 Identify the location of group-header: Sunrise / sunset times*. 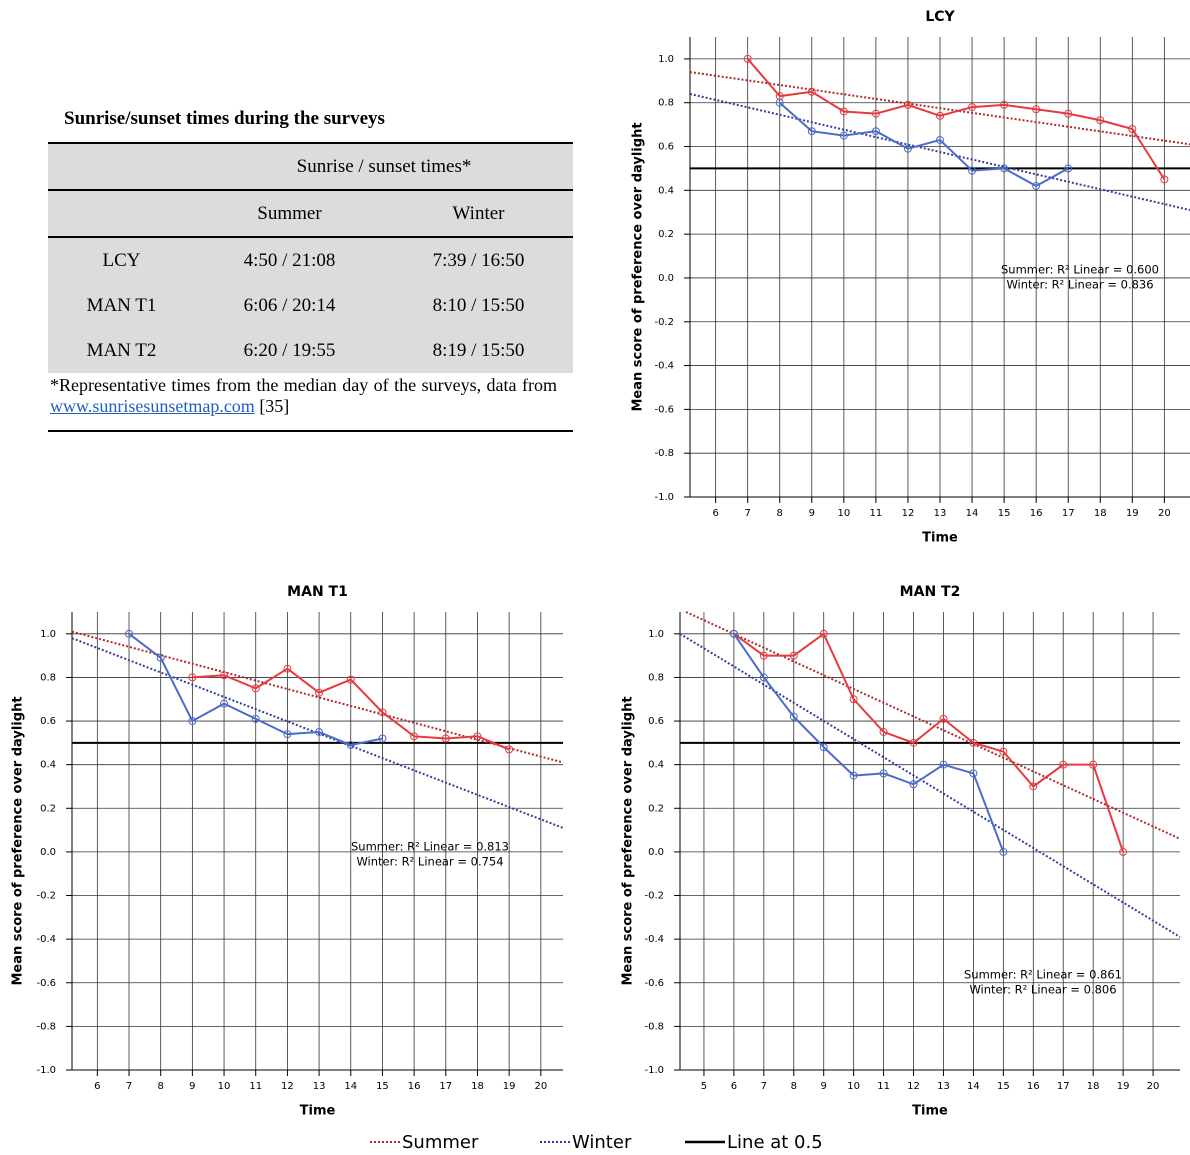
(384, 166).